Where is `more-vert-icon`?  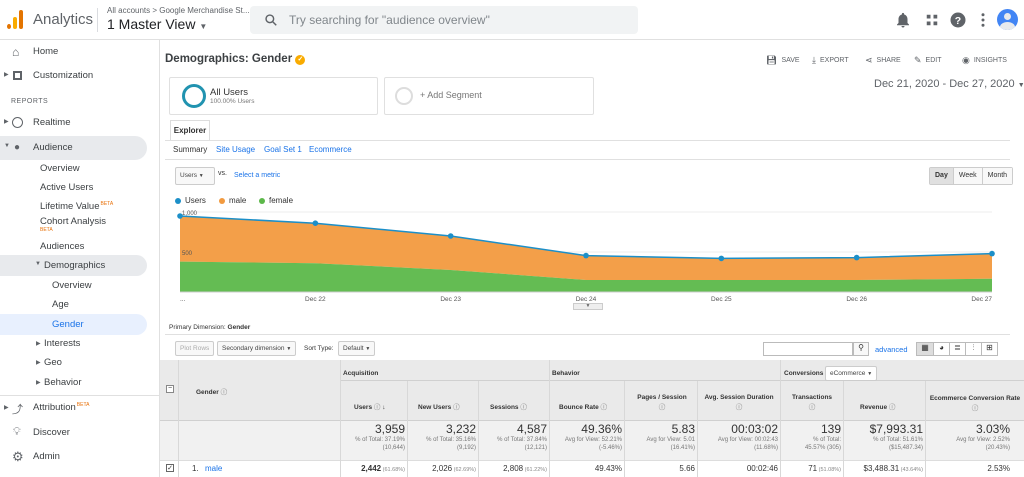
more-vert-icon is located at coordinates (983, 20).